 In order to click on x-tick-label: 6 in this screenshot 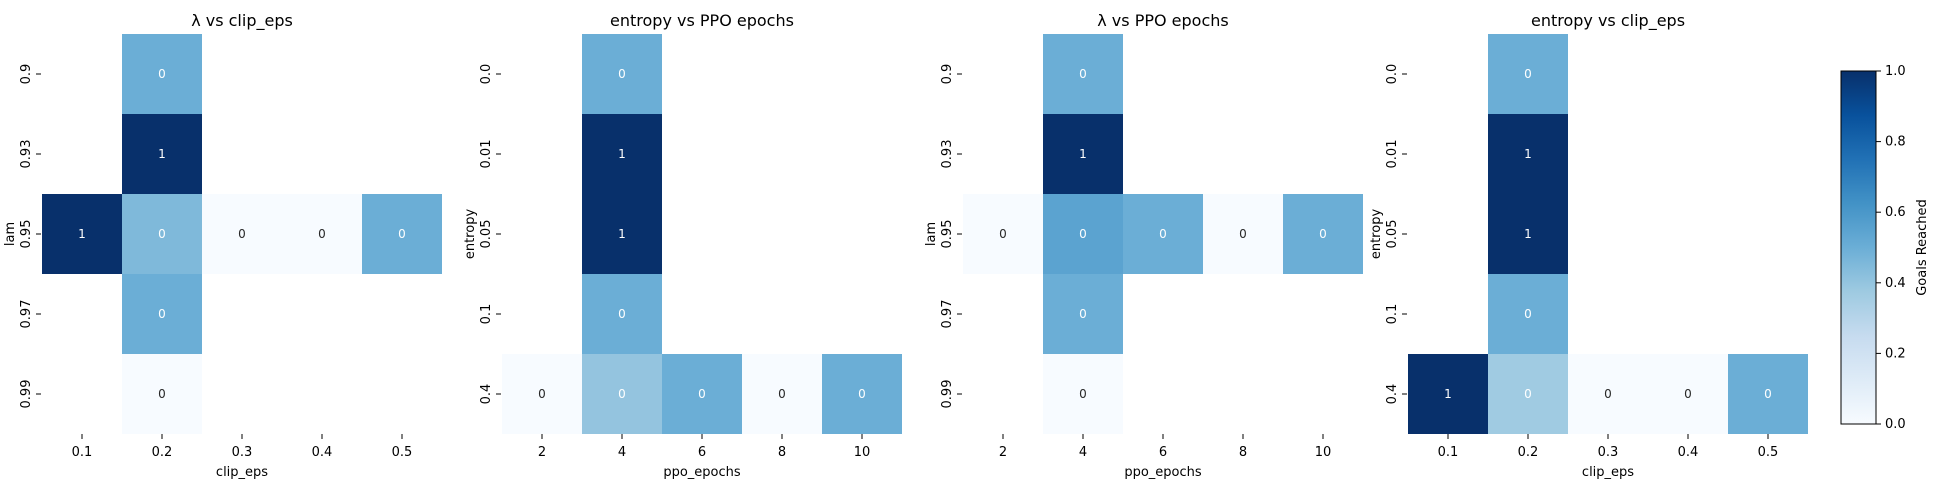, I will do `click(702, 452)`.